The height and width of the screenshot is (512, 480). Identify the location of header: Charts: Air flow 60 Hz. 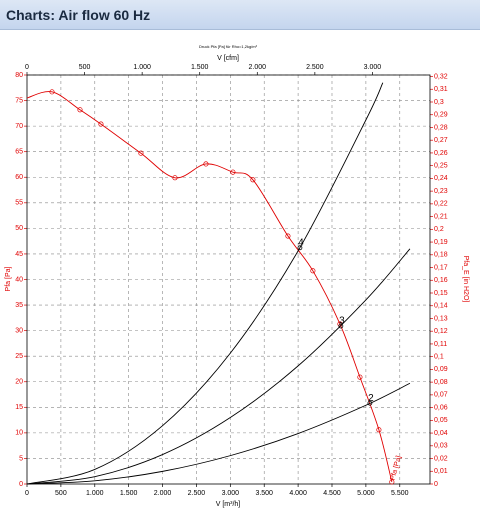
(240, 15).